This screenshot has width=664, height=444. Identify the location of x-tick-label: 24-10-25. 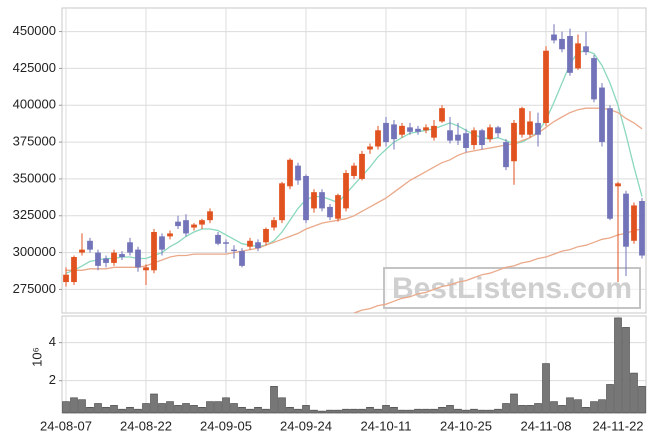
(466, 425).